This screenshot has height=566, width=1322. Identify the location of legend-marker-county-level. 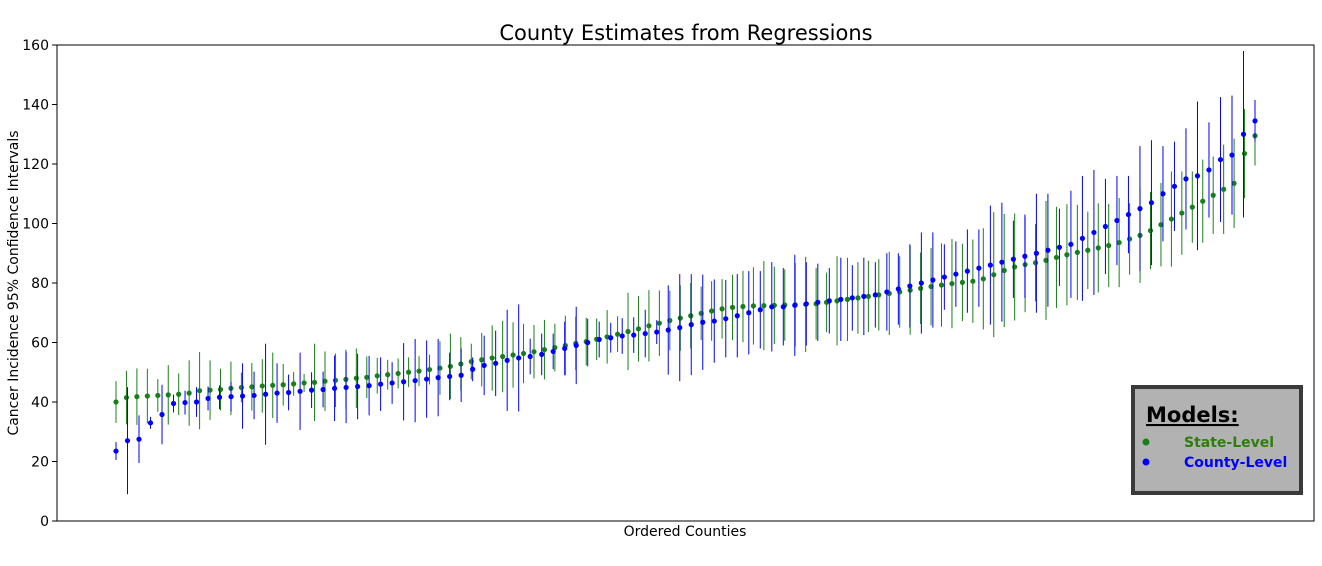
(1146, 462).